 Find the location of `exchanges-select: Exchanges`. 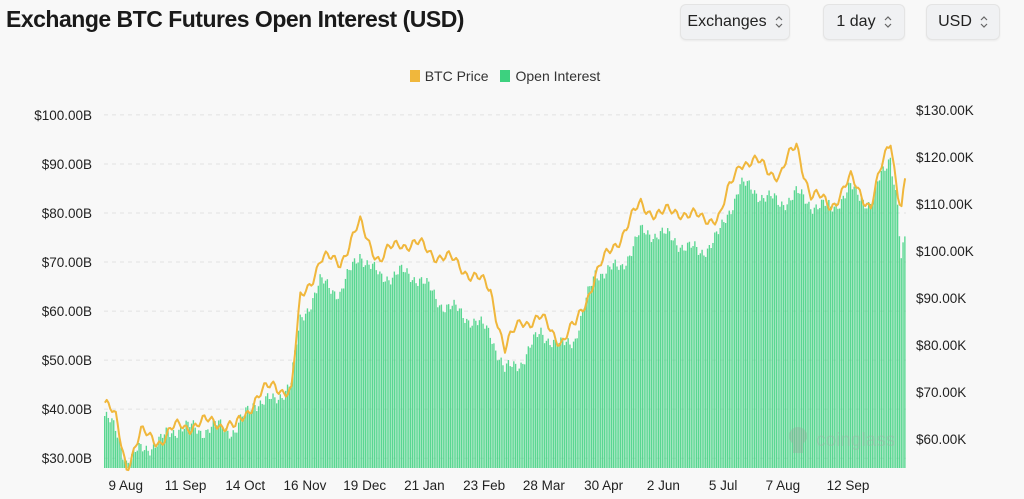

exchanges-select: Exchanges is located at coordinates (735, 22).